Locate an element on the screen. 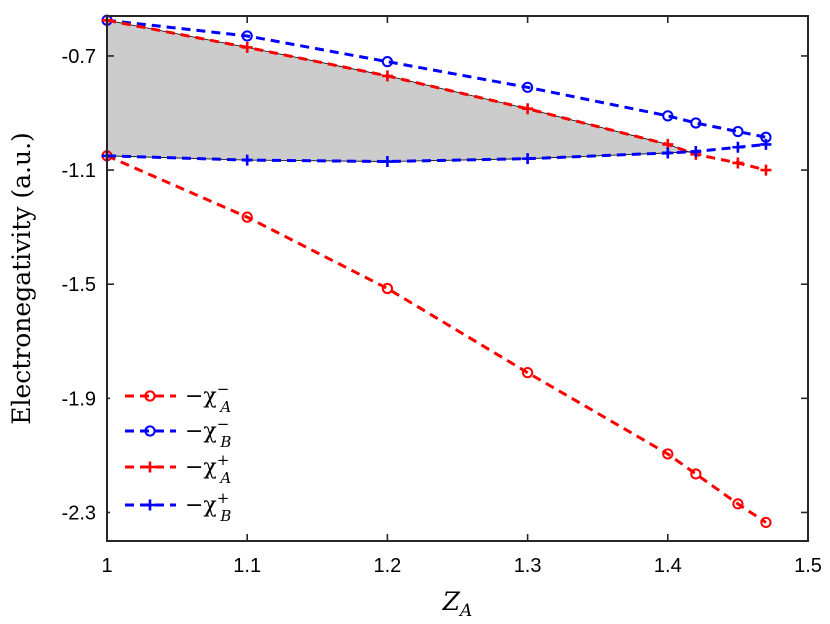 The width and height of the screenshot is (830, 624). x-tick-label: 1.1 is located at coordinates (247, 566).